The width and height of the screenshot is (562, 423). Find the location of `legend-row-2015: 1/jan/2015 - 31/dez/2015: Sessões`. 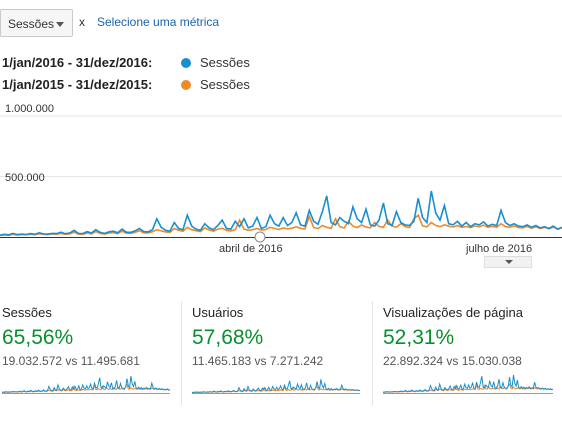

legend-row-2015: 1/jan/2015 - 31/dez/2015: Sessões is located at coordinates (126, 86).